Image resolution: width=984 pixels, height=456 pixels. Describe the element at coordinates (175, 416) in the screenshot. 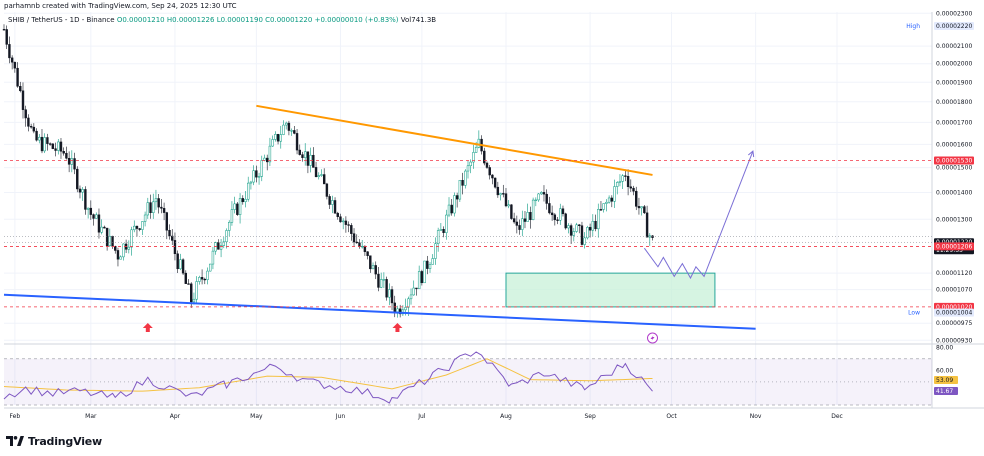

I see `time-axis-tick: Apr` at that location.